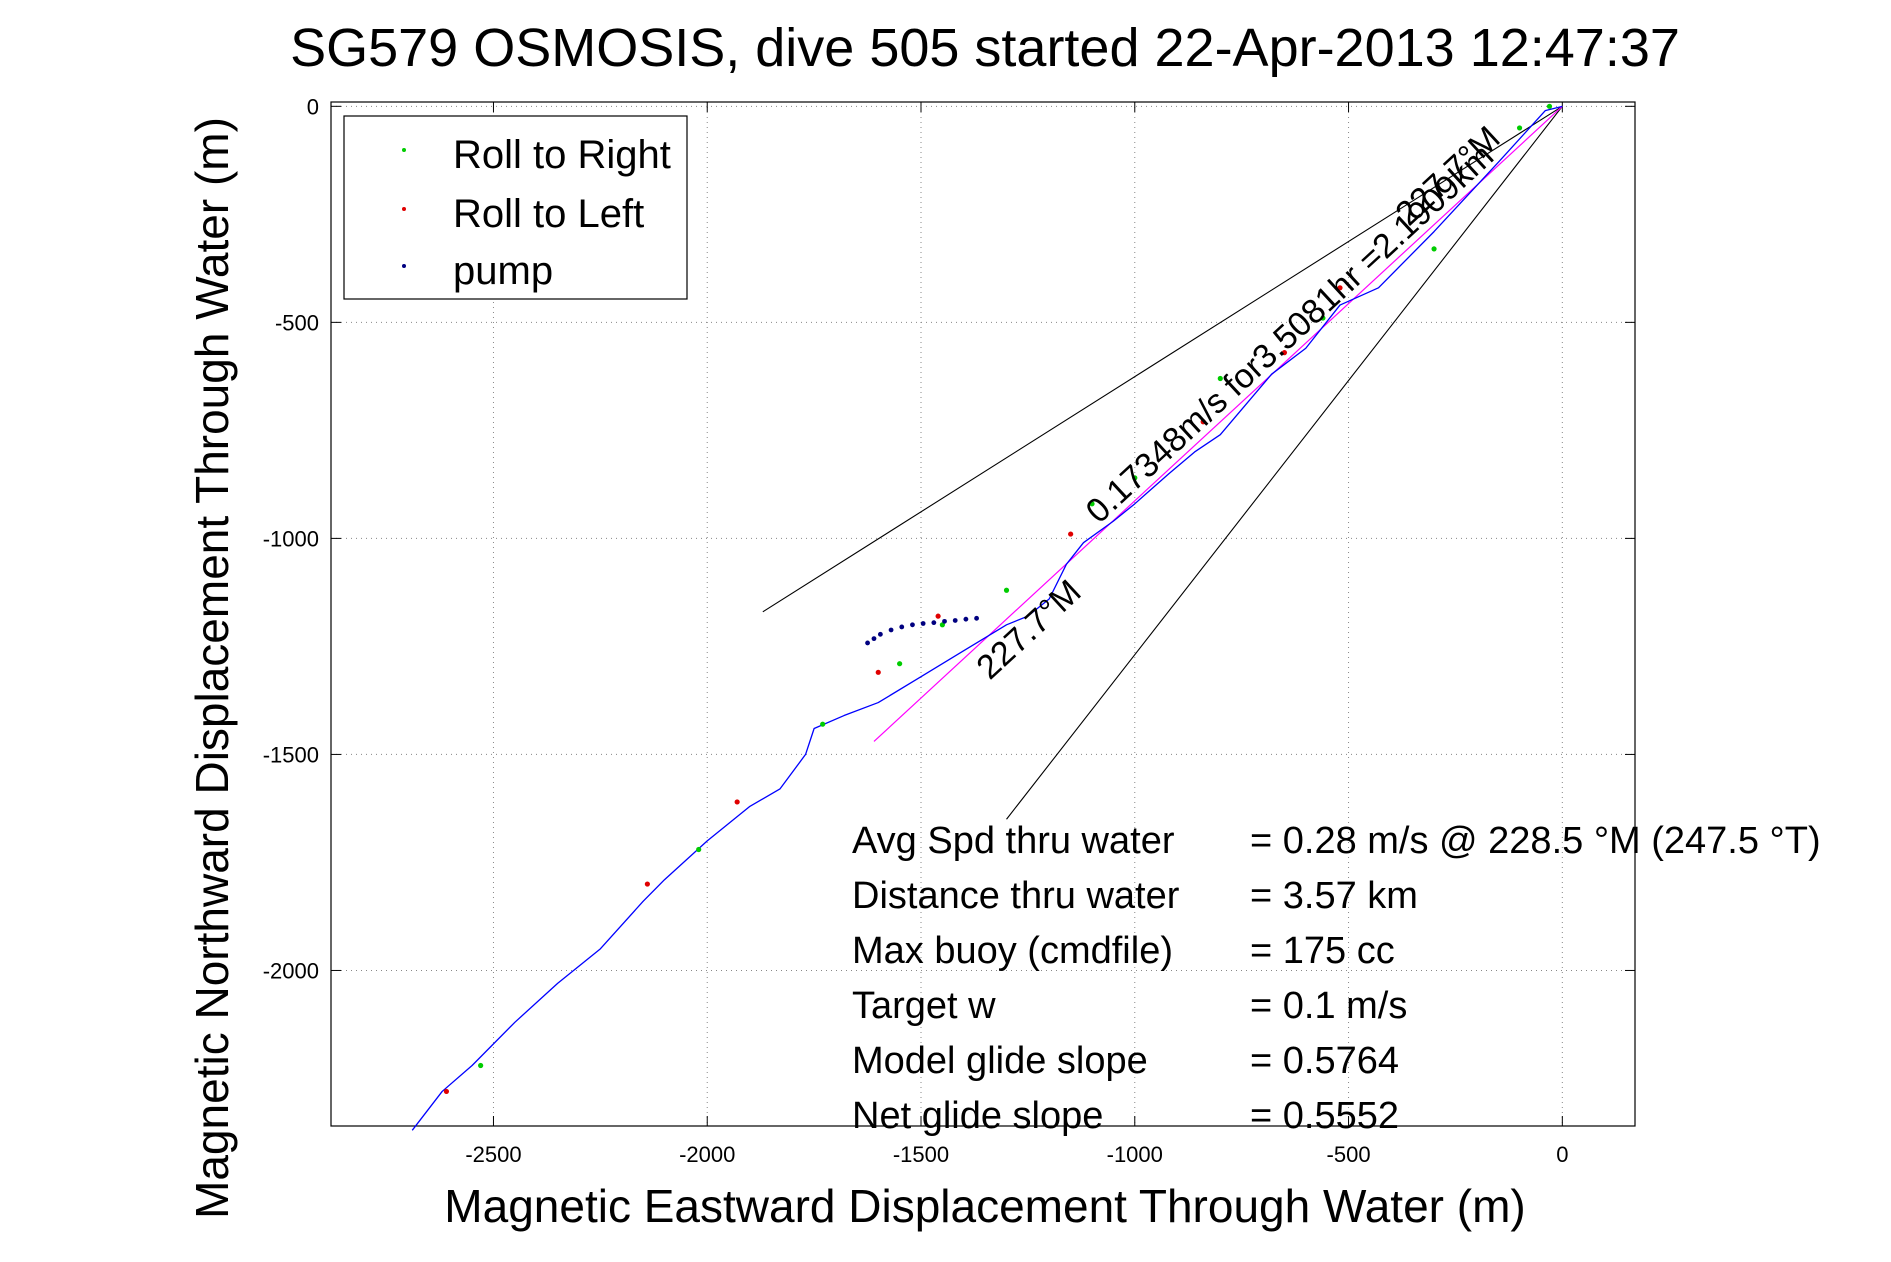  I want to click on y-tick-label: -500, so click(297, 322).